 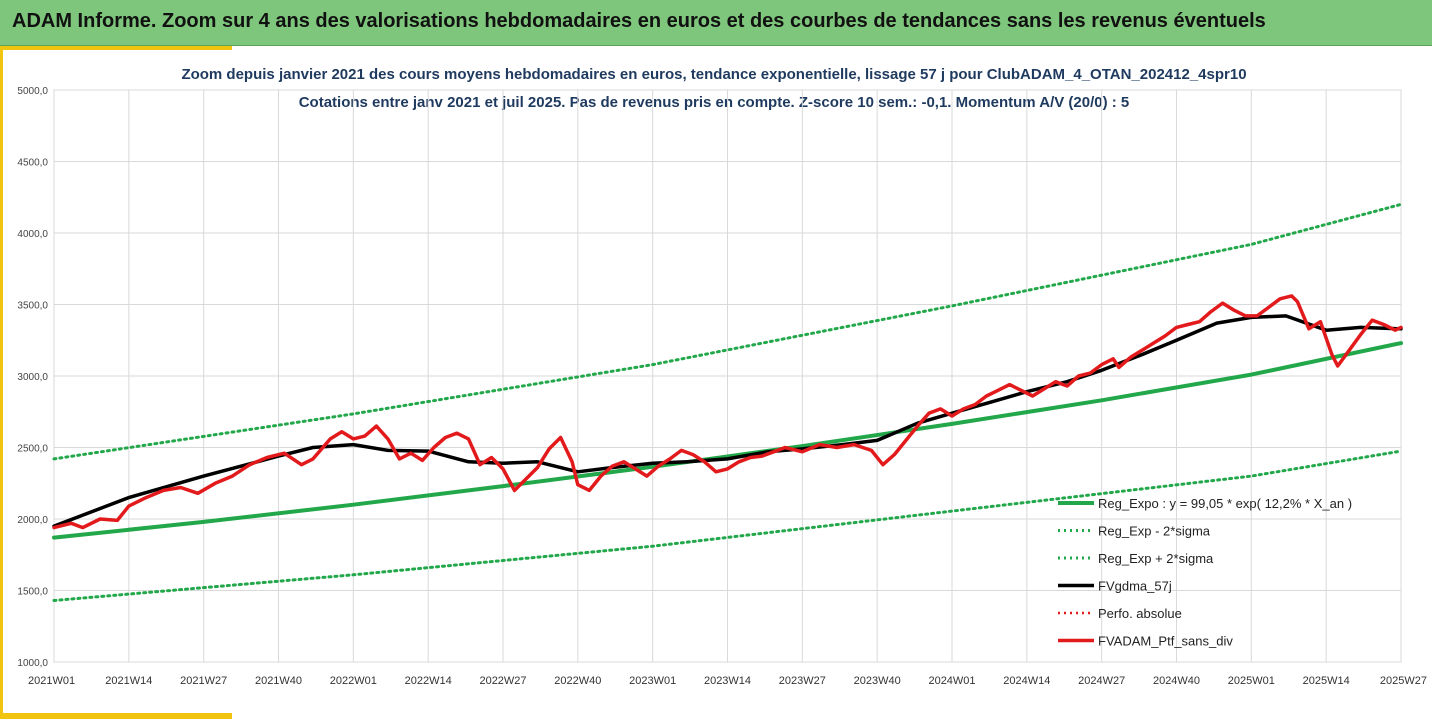 I want to click on legend-label: Reg_Exp + 2*sigma, so click(x=1156, y=558).